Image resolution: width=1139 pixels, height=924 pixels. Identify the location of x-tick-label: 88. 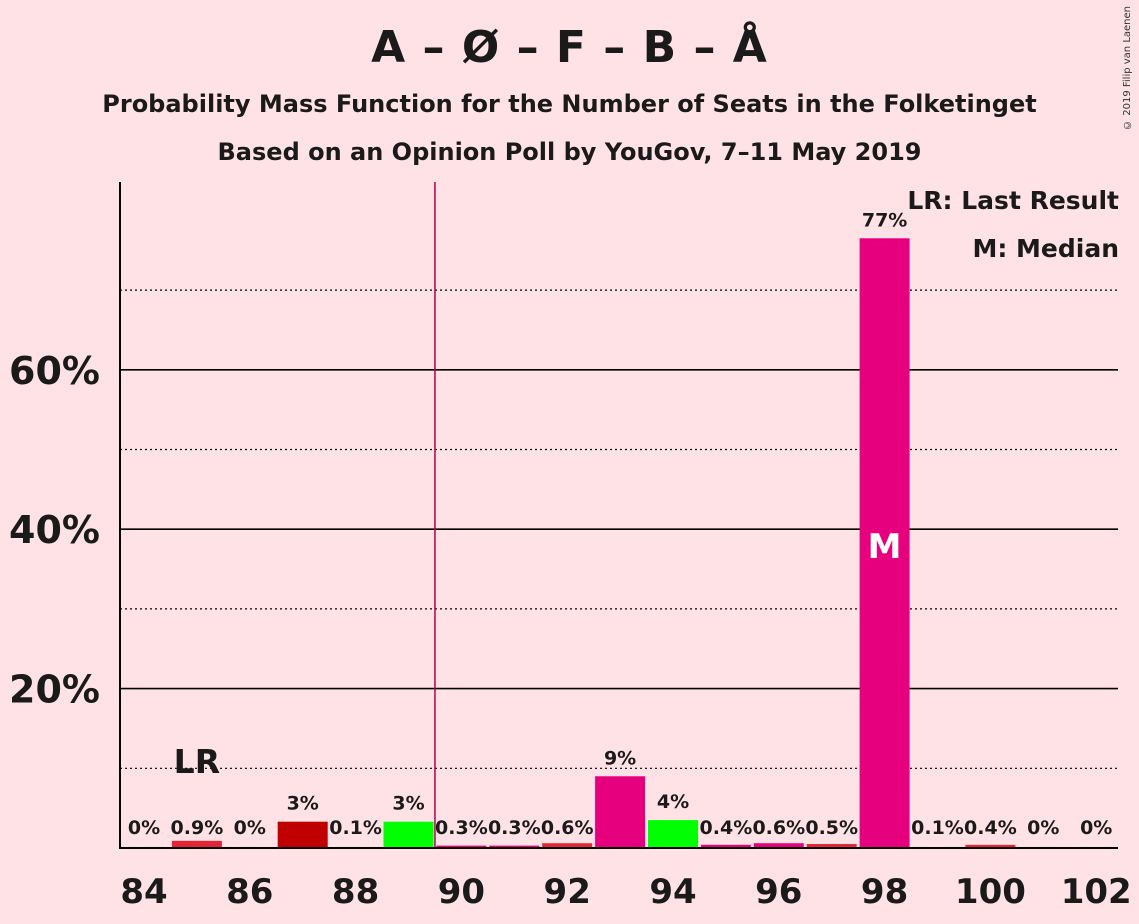
(355, 892).